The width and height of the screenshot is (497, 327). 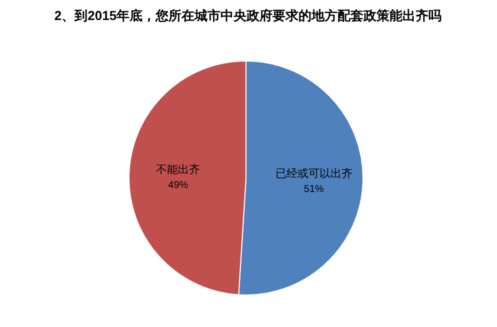 I want to click on title: 2、到2015年底，您所在城市中央政府要求的地方配套政策能出齐吗, so click(x=248, y=15).